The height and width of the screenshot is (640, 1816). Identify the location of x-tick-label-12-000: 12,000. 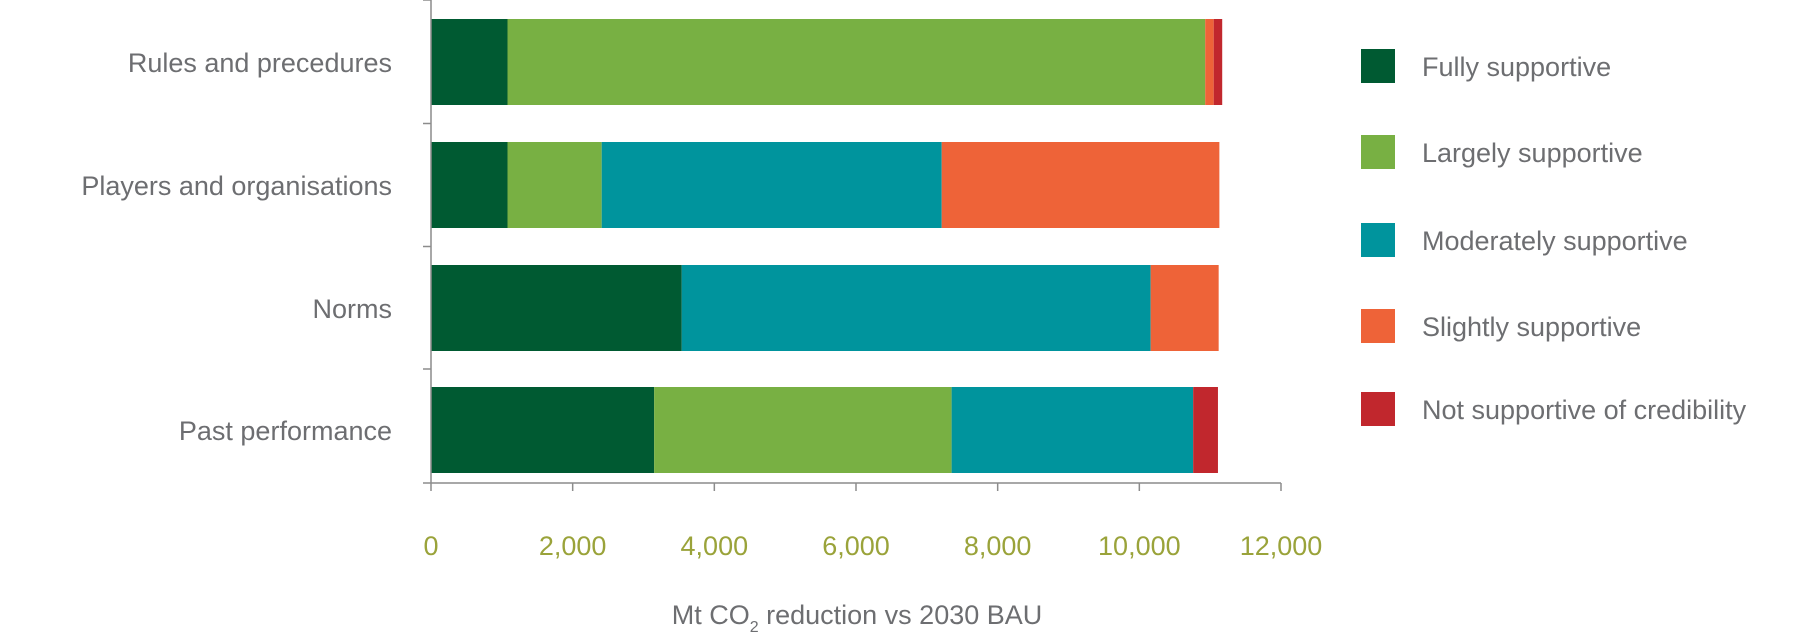
(1281, 546).